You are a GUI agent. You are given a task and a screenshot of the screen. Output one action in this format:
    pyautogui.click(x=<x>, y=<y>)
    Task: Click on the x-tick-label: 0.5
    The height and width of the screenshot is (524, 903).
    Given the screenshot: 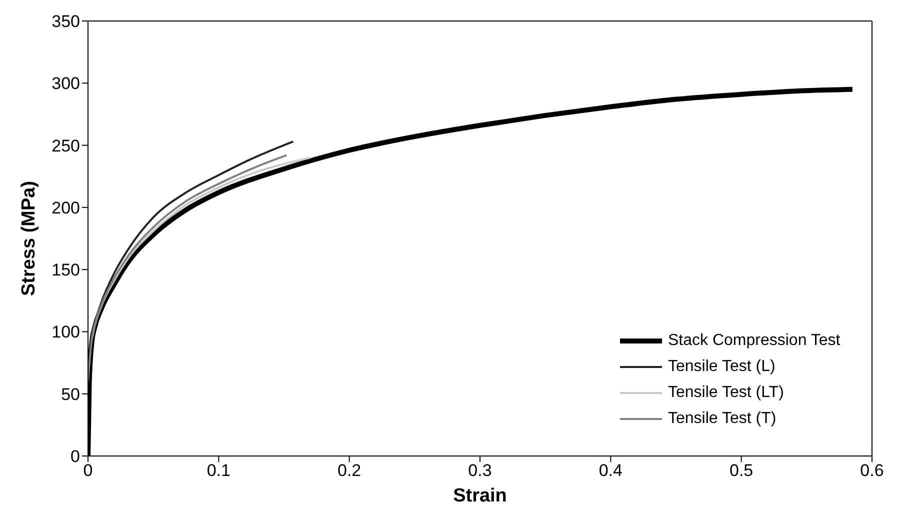 What is the action you would take?
    pyautogui.click(x=742, y=470)
    